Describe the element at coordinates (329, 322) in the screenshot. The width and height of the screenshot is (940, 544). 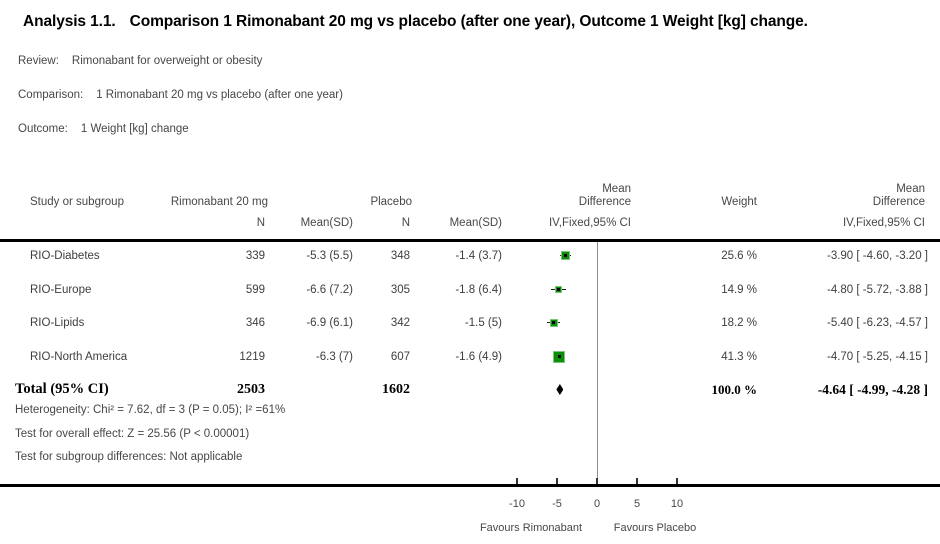
I see `treatment-mean-sd: -6.9 (6.1)` at that location.